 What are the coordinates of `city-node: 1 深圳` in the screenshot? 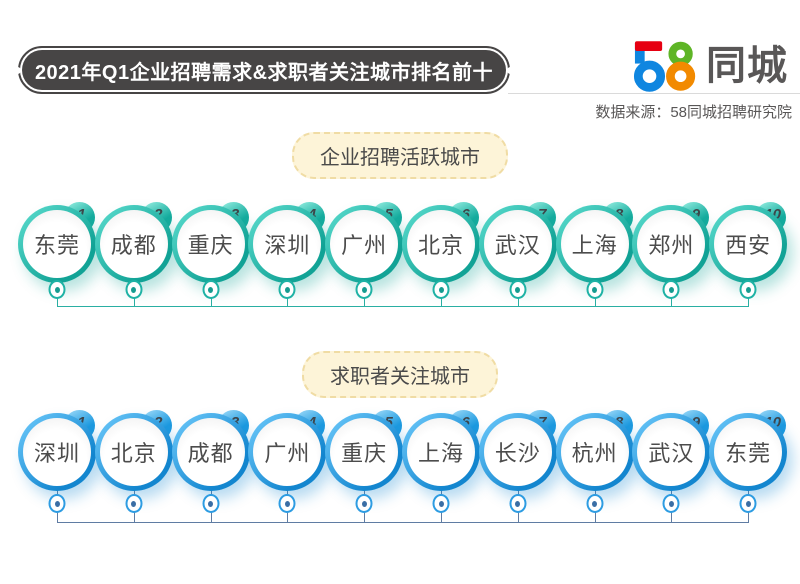 It's located at (57, 466).